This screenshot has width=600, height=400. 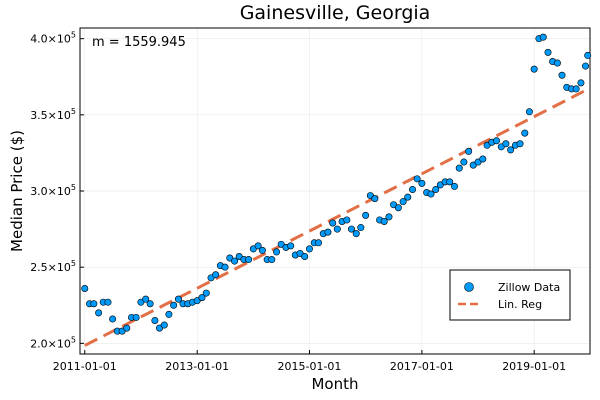 What do you see at coordinates (50, 191) in the screenshot?
I see `y-tick-mantissa: 3.0×10` at bounding box center [50, 191].